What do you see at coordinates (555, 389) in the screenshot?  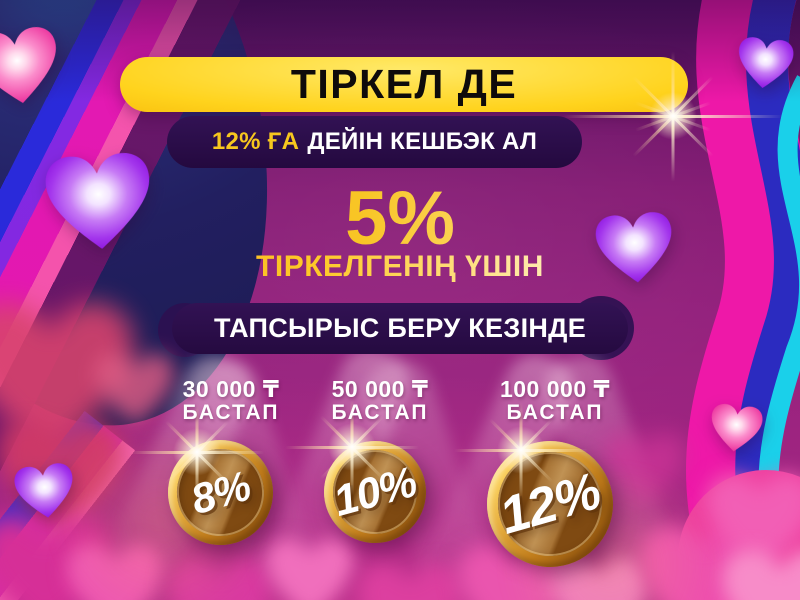 I see `tier-amount: 100 000 ₸` at bounding box center [555, 389].